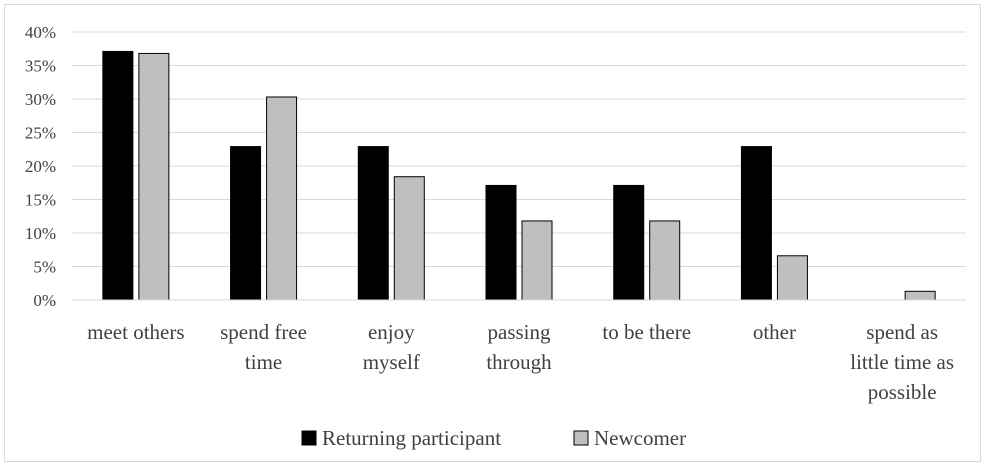 This screenshot has width=985, height=466. I want to click on x-category-label: spend as, so click(902, 332).